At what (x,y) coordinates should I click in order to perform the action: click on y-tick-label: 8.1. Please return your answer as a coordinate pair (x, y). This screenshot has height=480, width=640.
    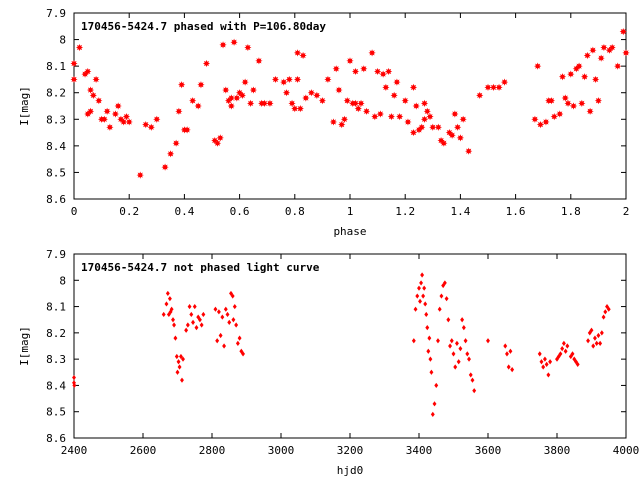
    Looking at the image, I should click on (56, 307).